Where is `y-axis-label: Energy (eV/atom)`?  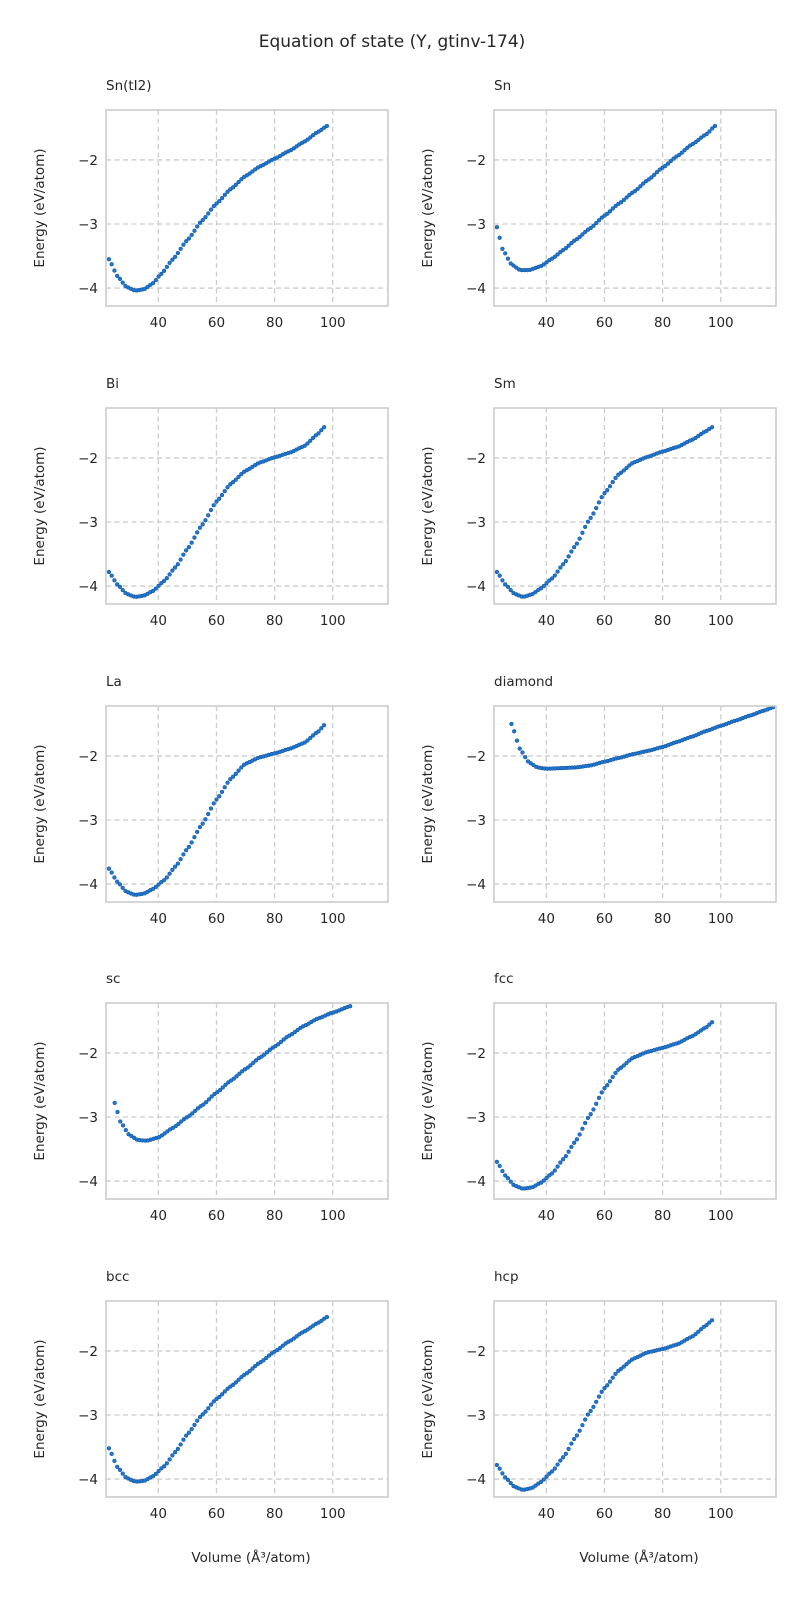
y-axis-label: Energy (eV/atom) is located at coordinates (40, 803).